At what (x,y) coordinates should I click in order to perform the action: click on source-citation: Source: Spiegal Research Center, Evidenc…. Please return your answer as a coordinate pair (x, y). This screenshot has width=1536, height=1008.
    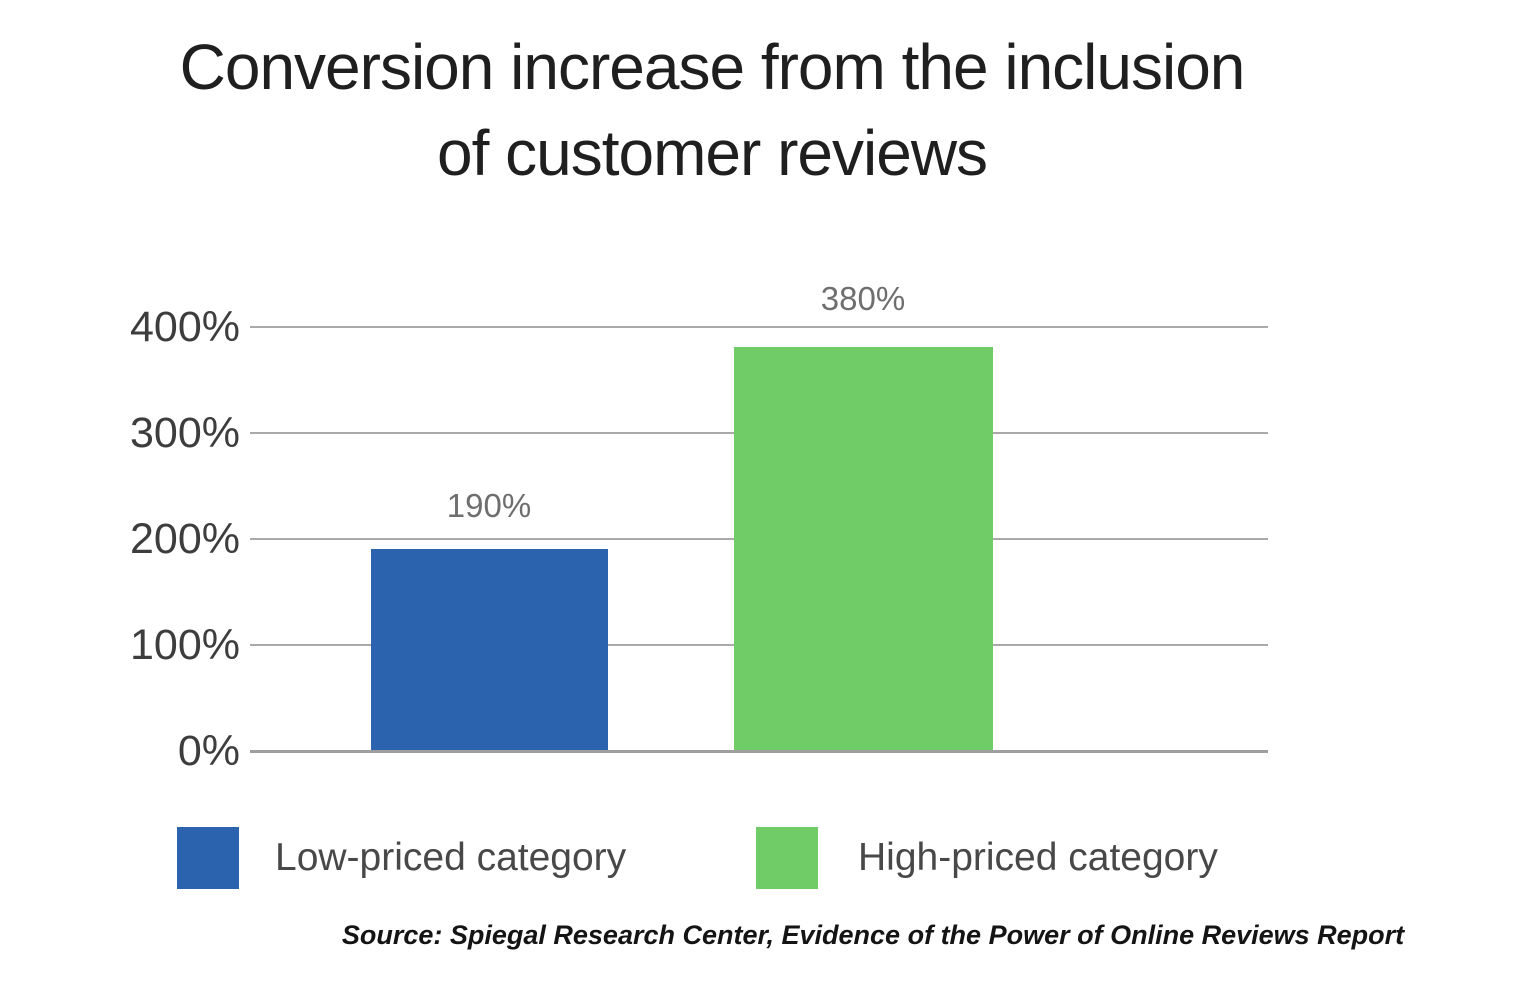
    Looking at the image, I should click on (873, 935).